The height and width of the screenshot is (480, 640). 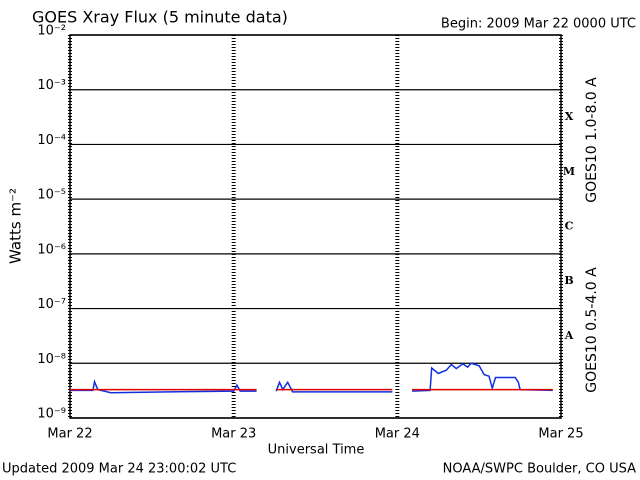 I want to click on series-line, so click(x=311, y=378).